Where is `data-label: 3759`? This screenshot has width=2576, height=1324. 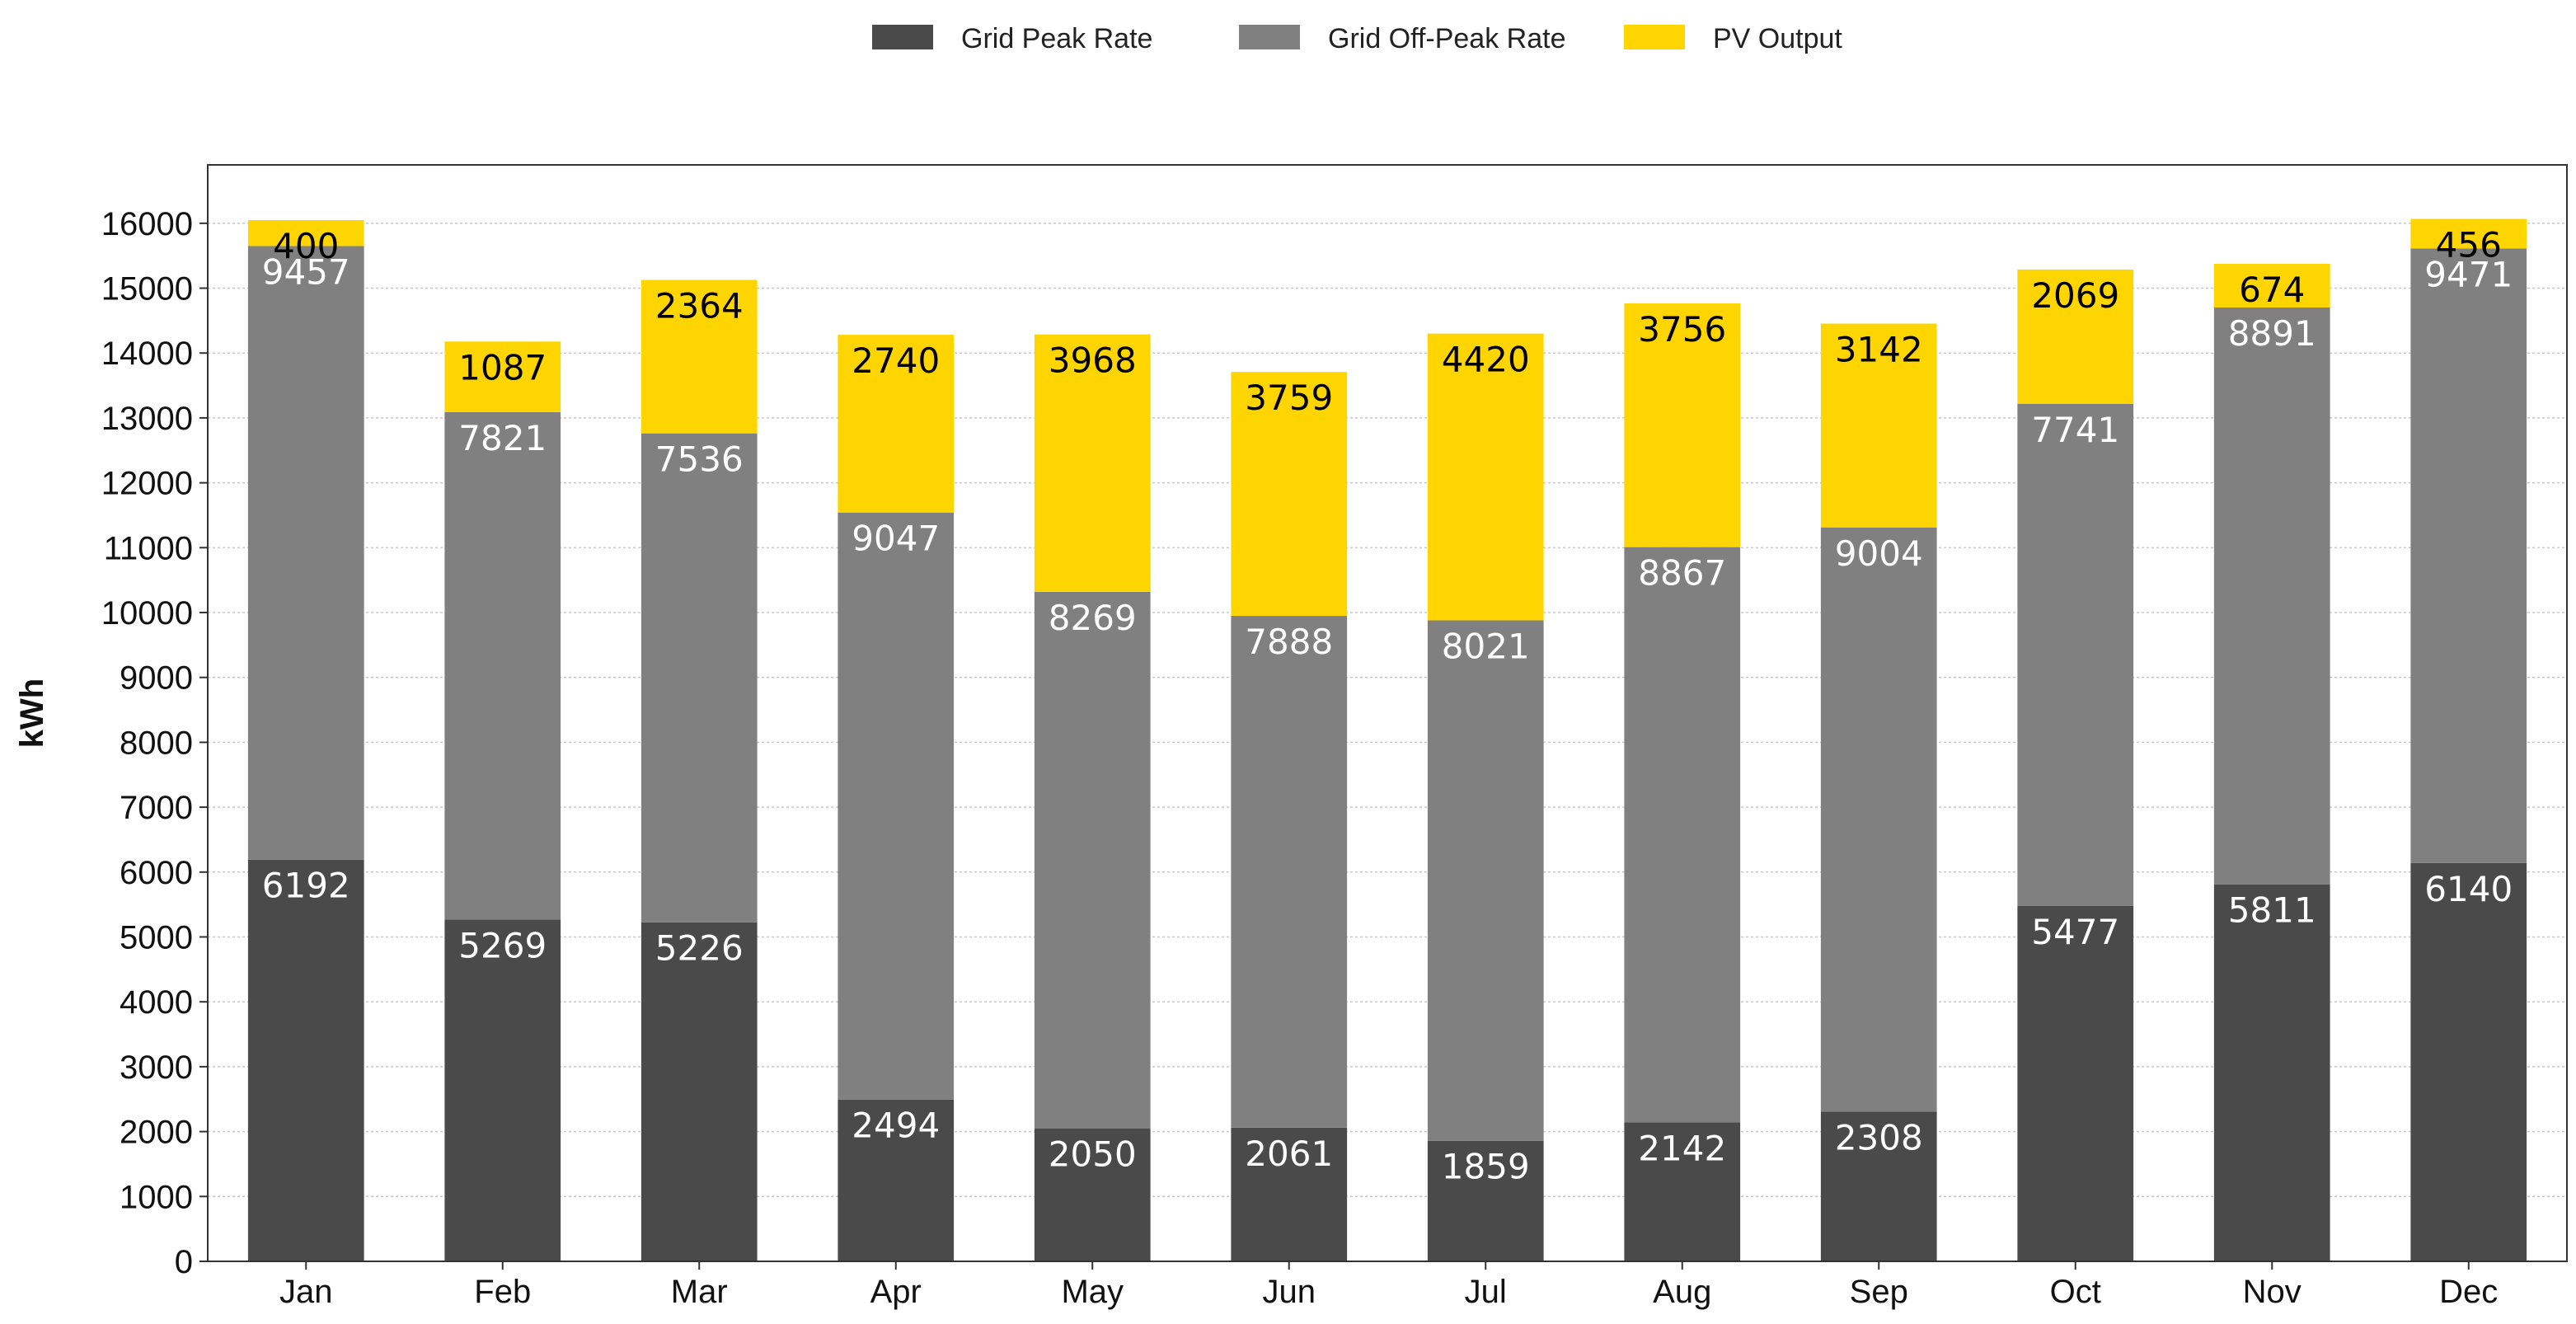 data-label: 3759 is located at coordinates (1289, 398).